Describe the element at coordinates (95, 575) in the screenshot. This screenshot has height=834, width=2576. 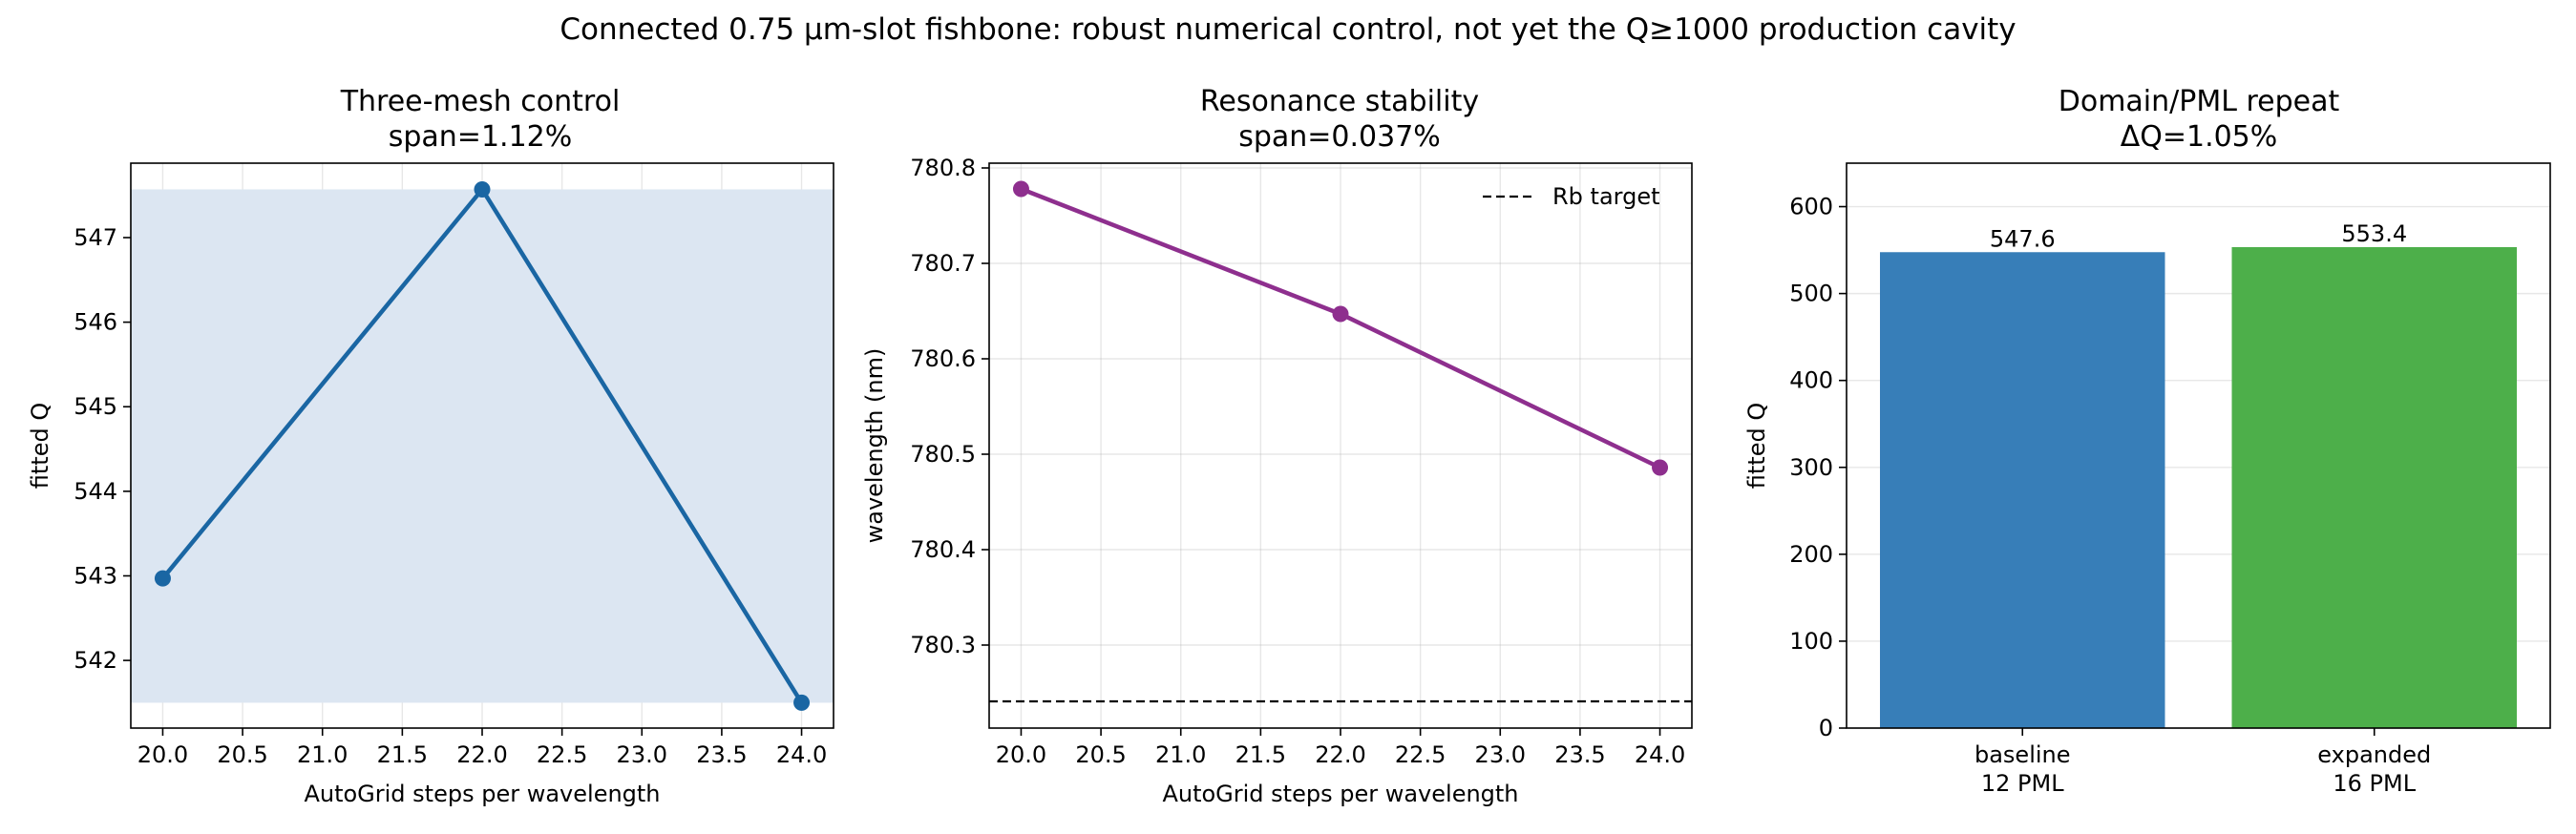
I see `y-tick-label: 543` at that location.